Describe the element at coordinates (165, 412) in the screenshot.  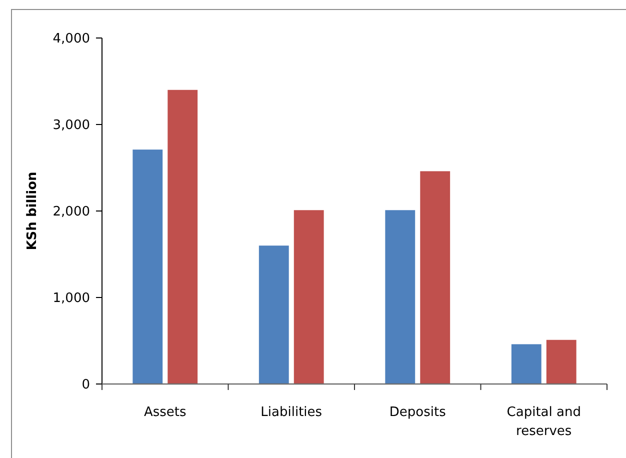
I see `x-tick-label: Assets` at that location.